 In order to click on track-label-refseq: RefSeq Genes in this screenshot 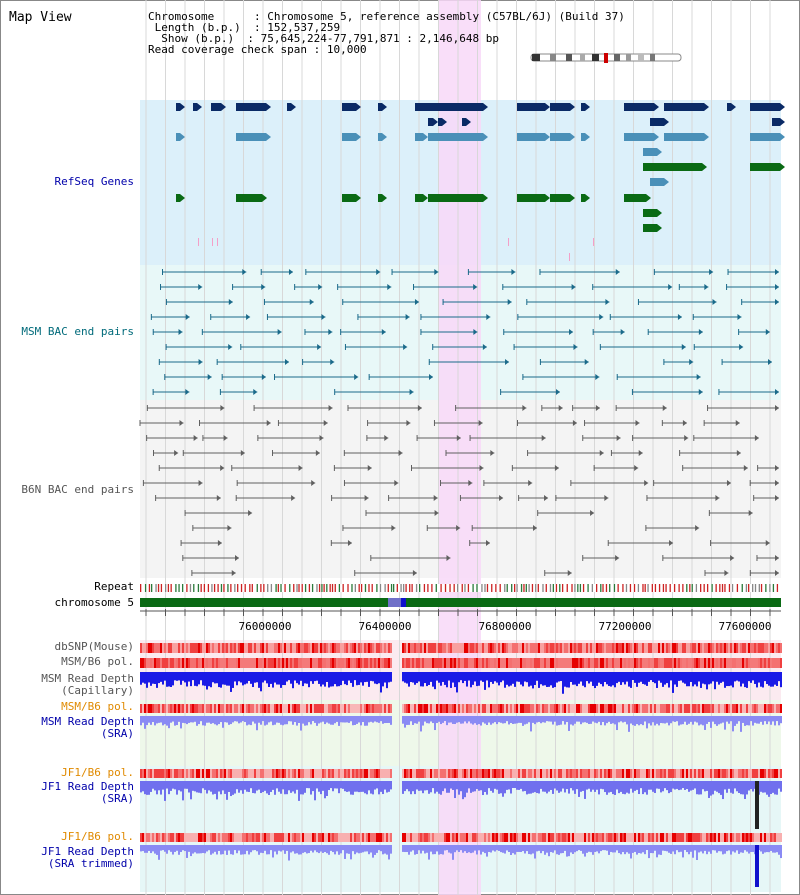, I will do `click(94, 181)`.